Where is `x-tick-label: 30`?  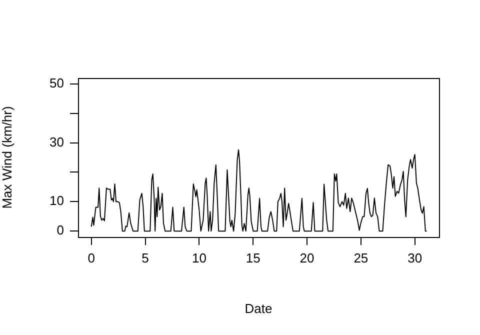
x-tick-label: 30 is located at coordinates (415, 258).